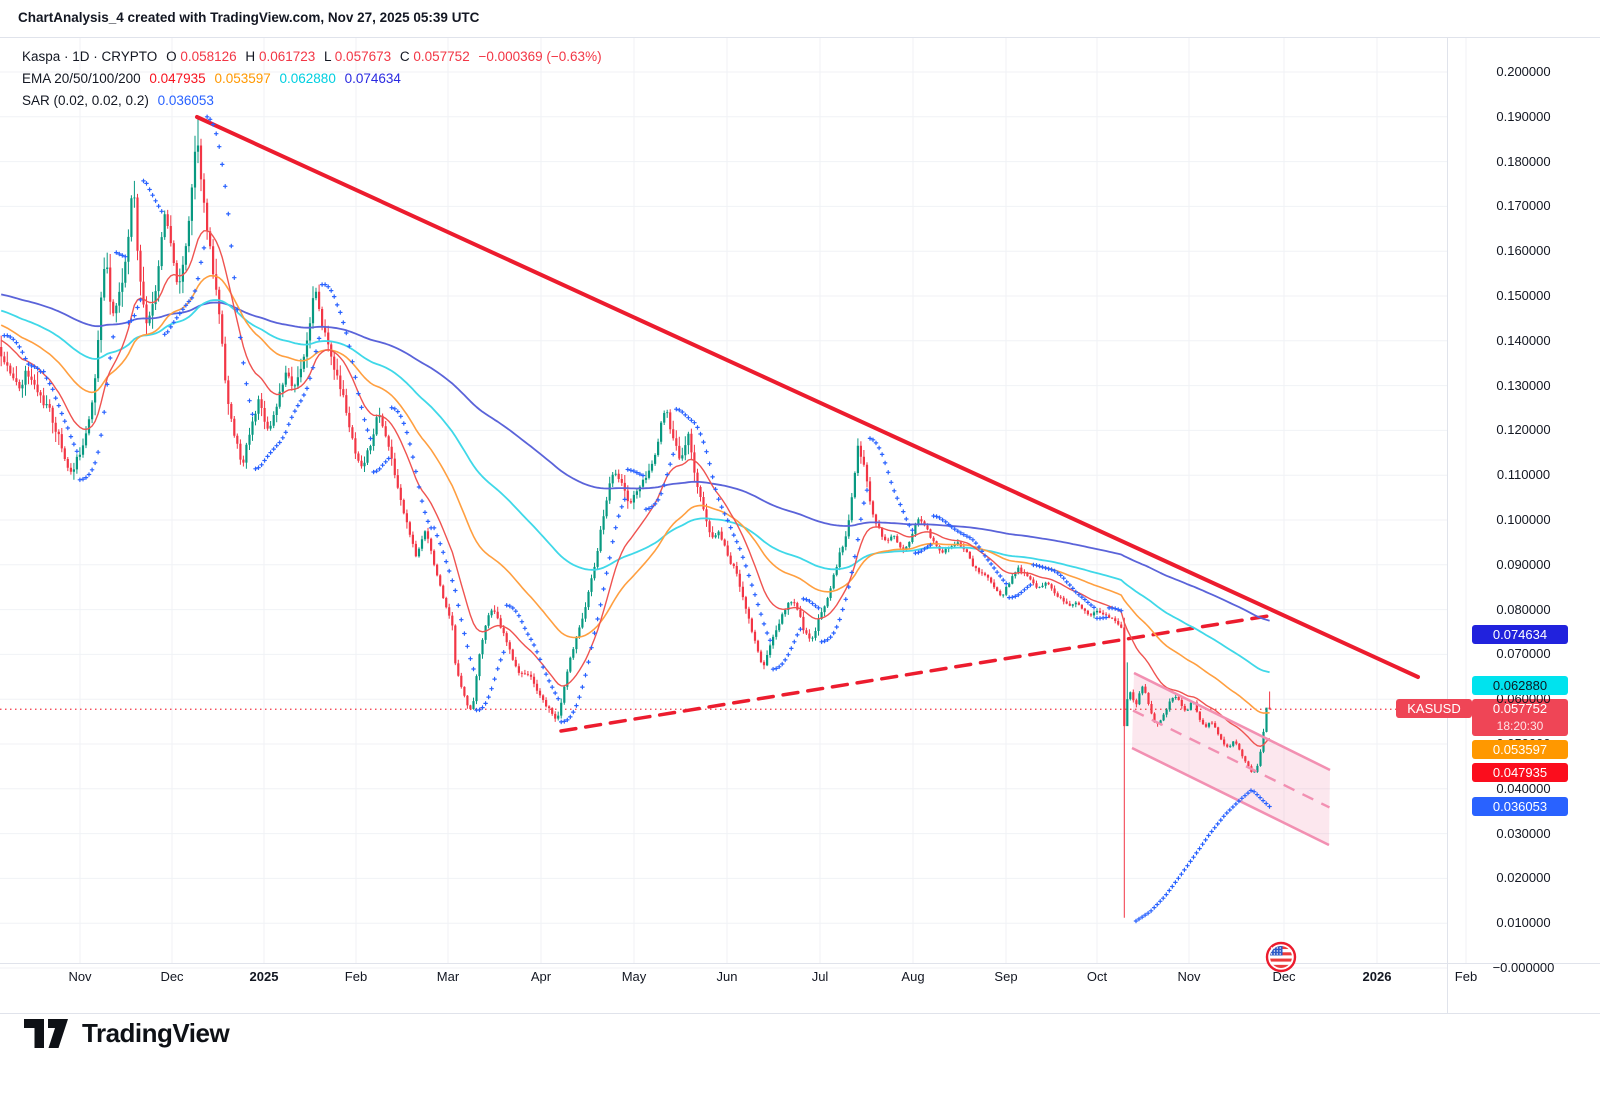 The height and width of the screenshot is (1094, 1600). Describe the element at coordinates (46, 1033) in the screenshot. I see `tradingview-logo-icon` at that location.